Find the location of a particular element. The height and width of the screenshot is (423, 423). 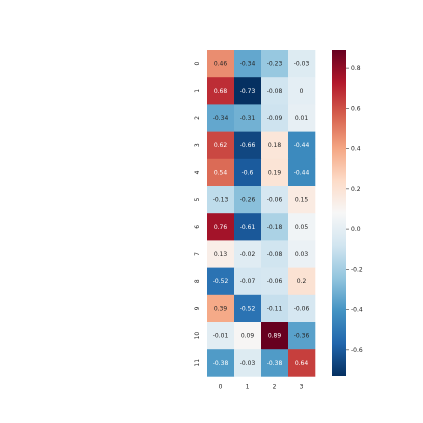

colorbar-tick-label: 0.6 is located at coordinates (356, 108).